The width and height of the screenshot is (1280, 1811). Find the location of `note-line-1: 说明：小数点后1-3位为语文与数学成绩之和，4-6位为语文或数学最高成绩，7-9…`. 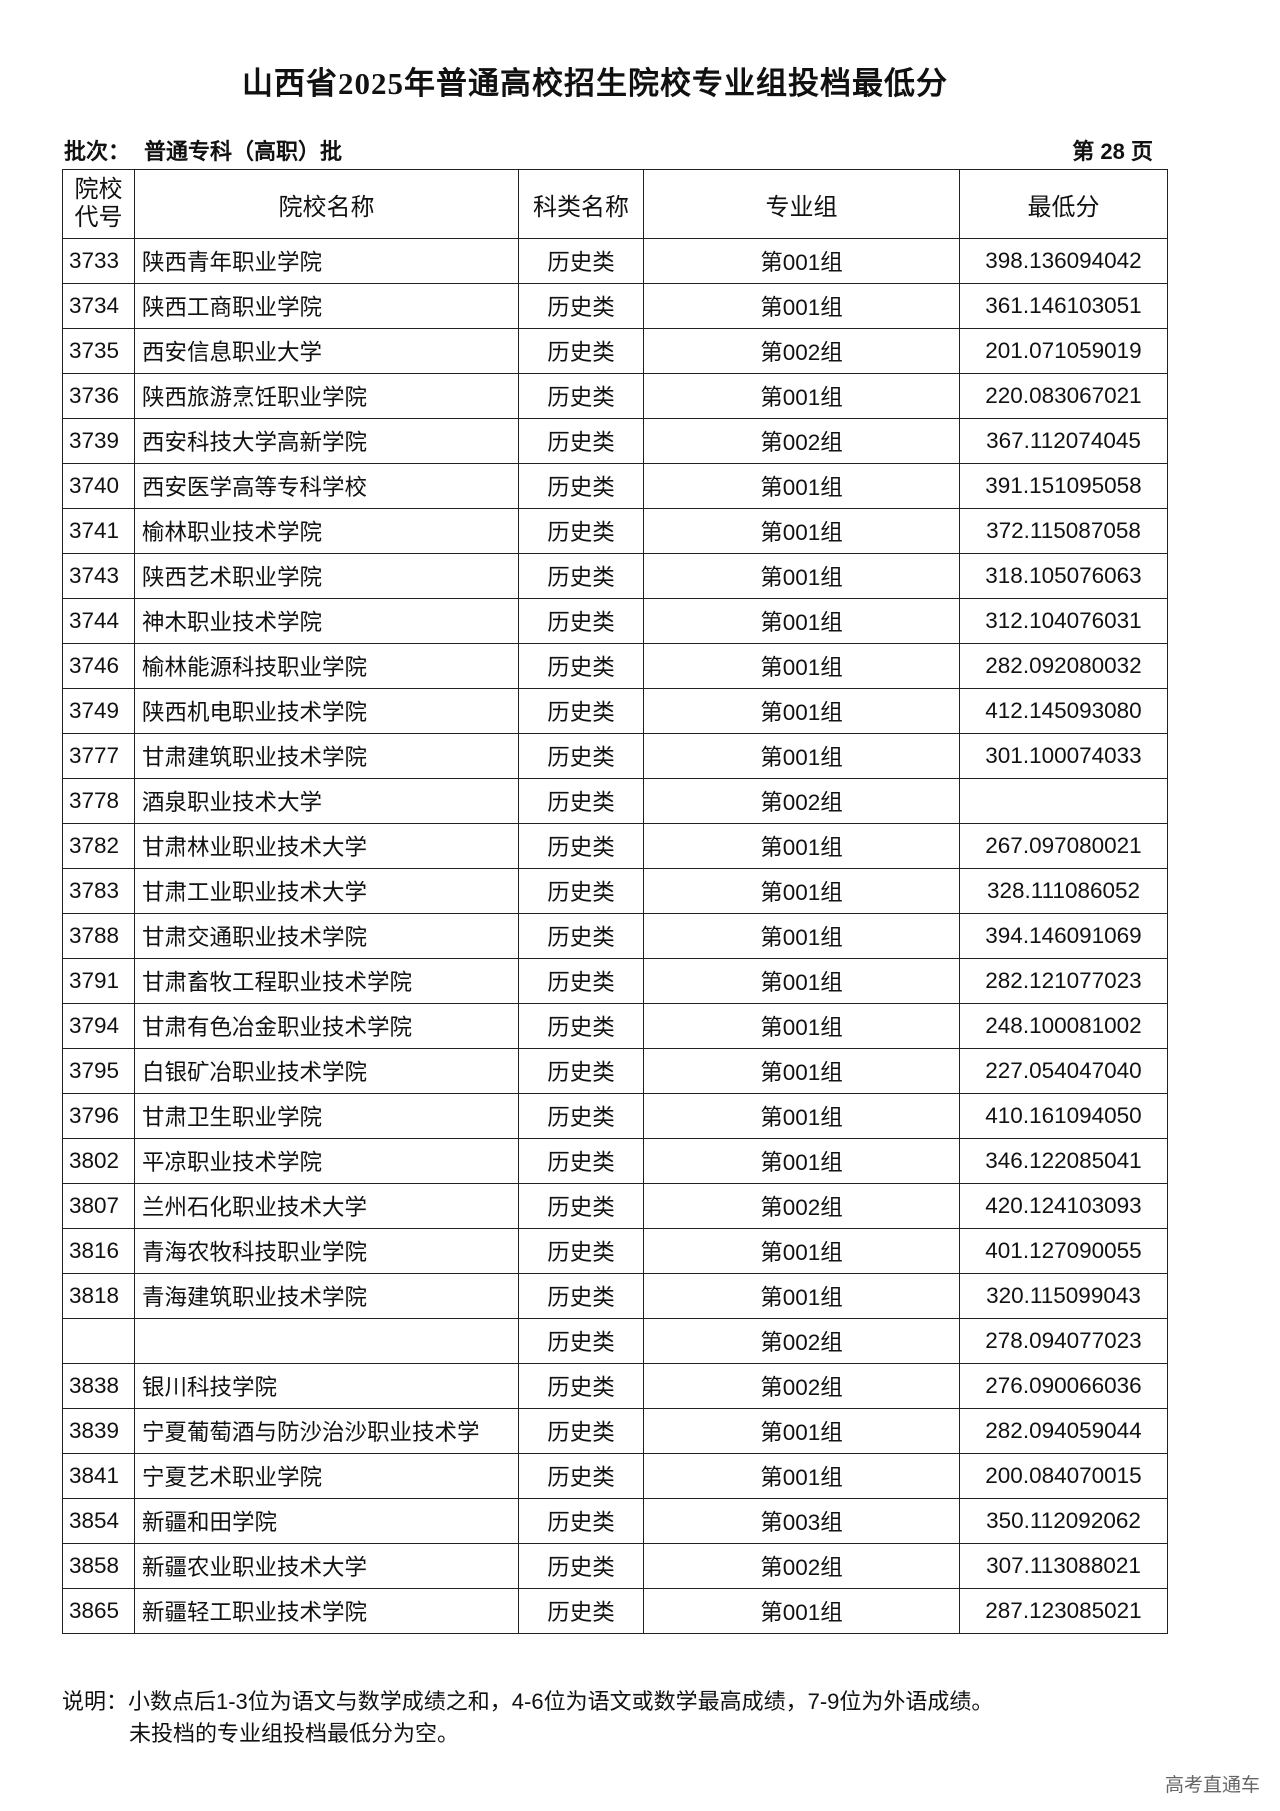

note-line-1: 说明：小数点后1-3位为语文与数学成绩之和，4-6位为语文或数学最高成绩，7-9… is located at coordinates (528, 1701).